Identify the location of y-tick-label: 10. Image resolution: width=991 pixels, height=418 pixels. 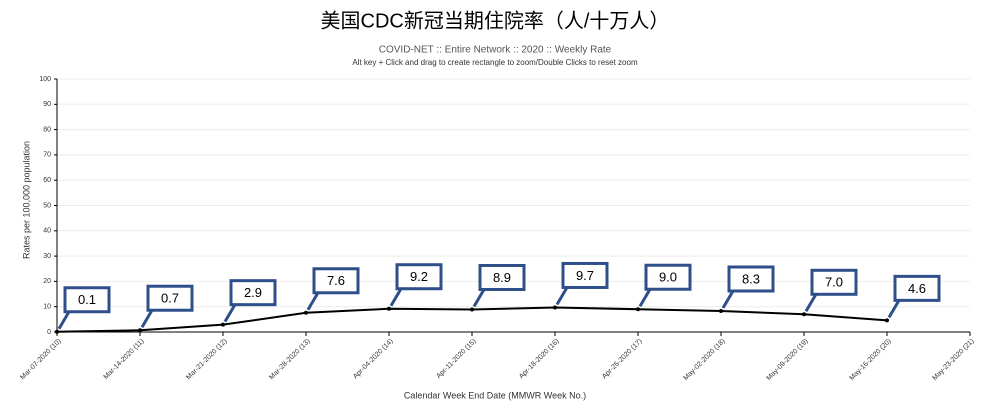
(47, 307).